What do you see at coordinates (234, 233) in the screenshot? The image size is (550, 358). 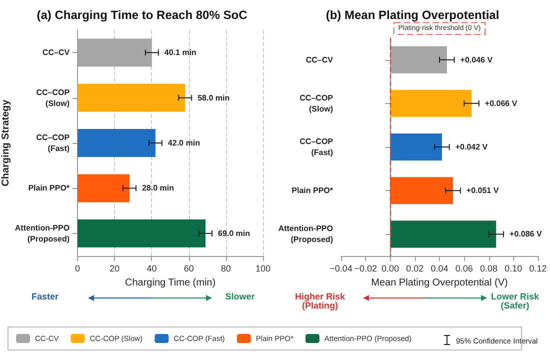 I see `data-label: 69.0 min` at bounding box center [234, 233].